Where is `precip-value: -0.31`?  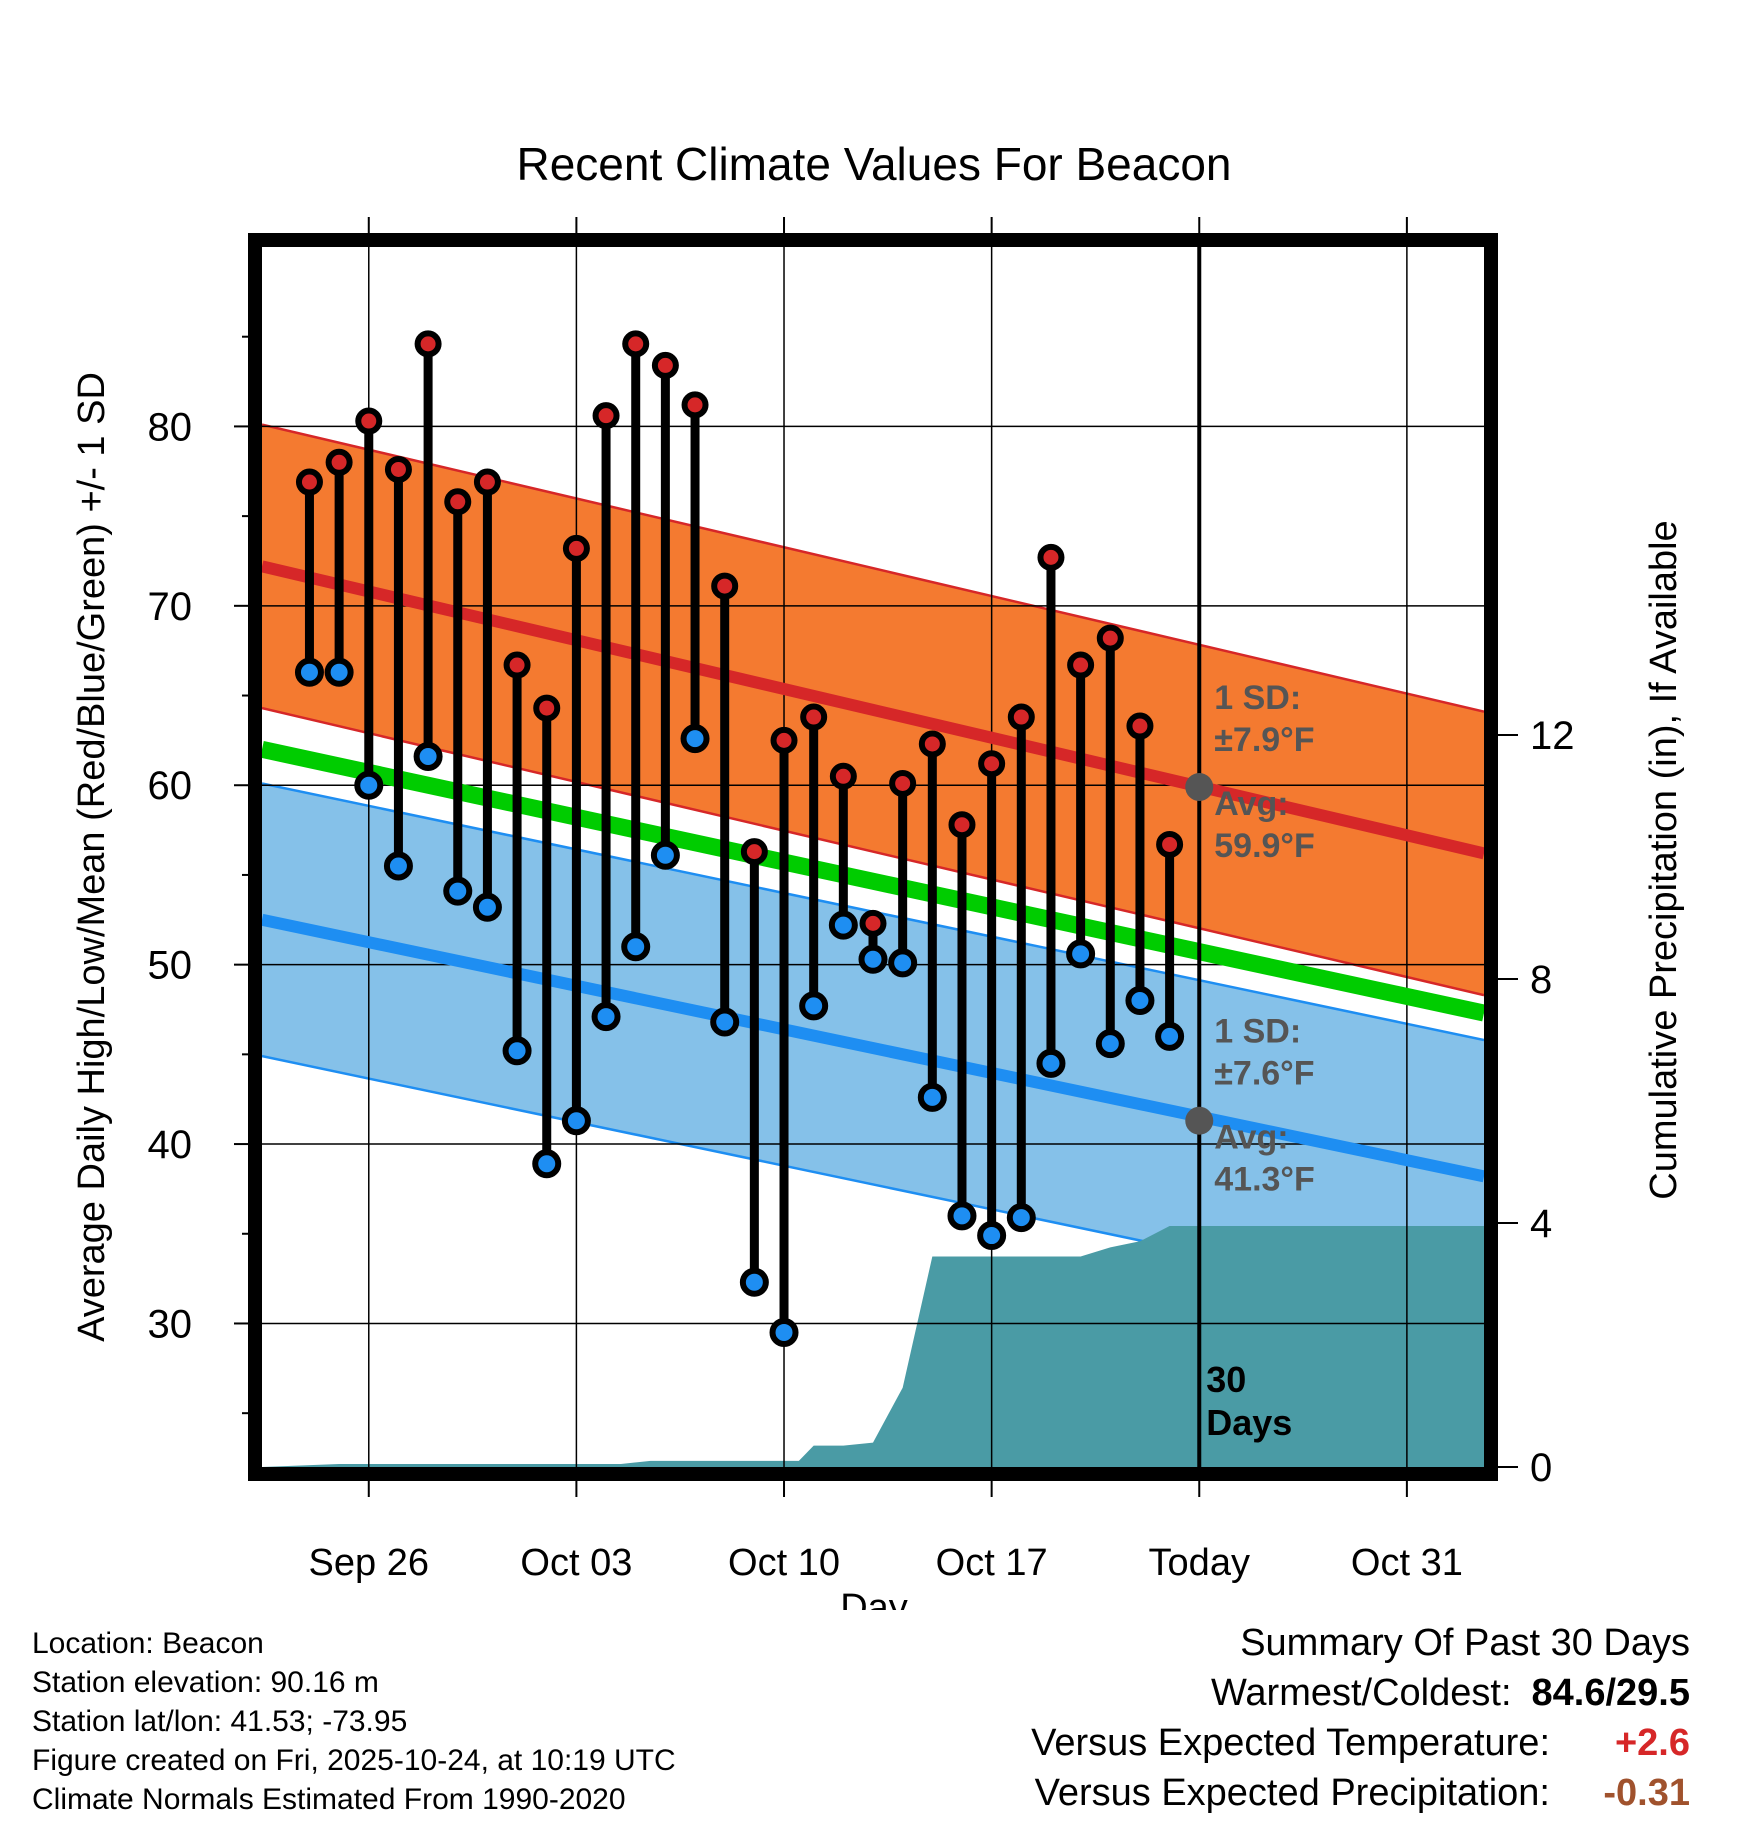
precip-value: -0.31 is located at coordinates (1646, 1793).